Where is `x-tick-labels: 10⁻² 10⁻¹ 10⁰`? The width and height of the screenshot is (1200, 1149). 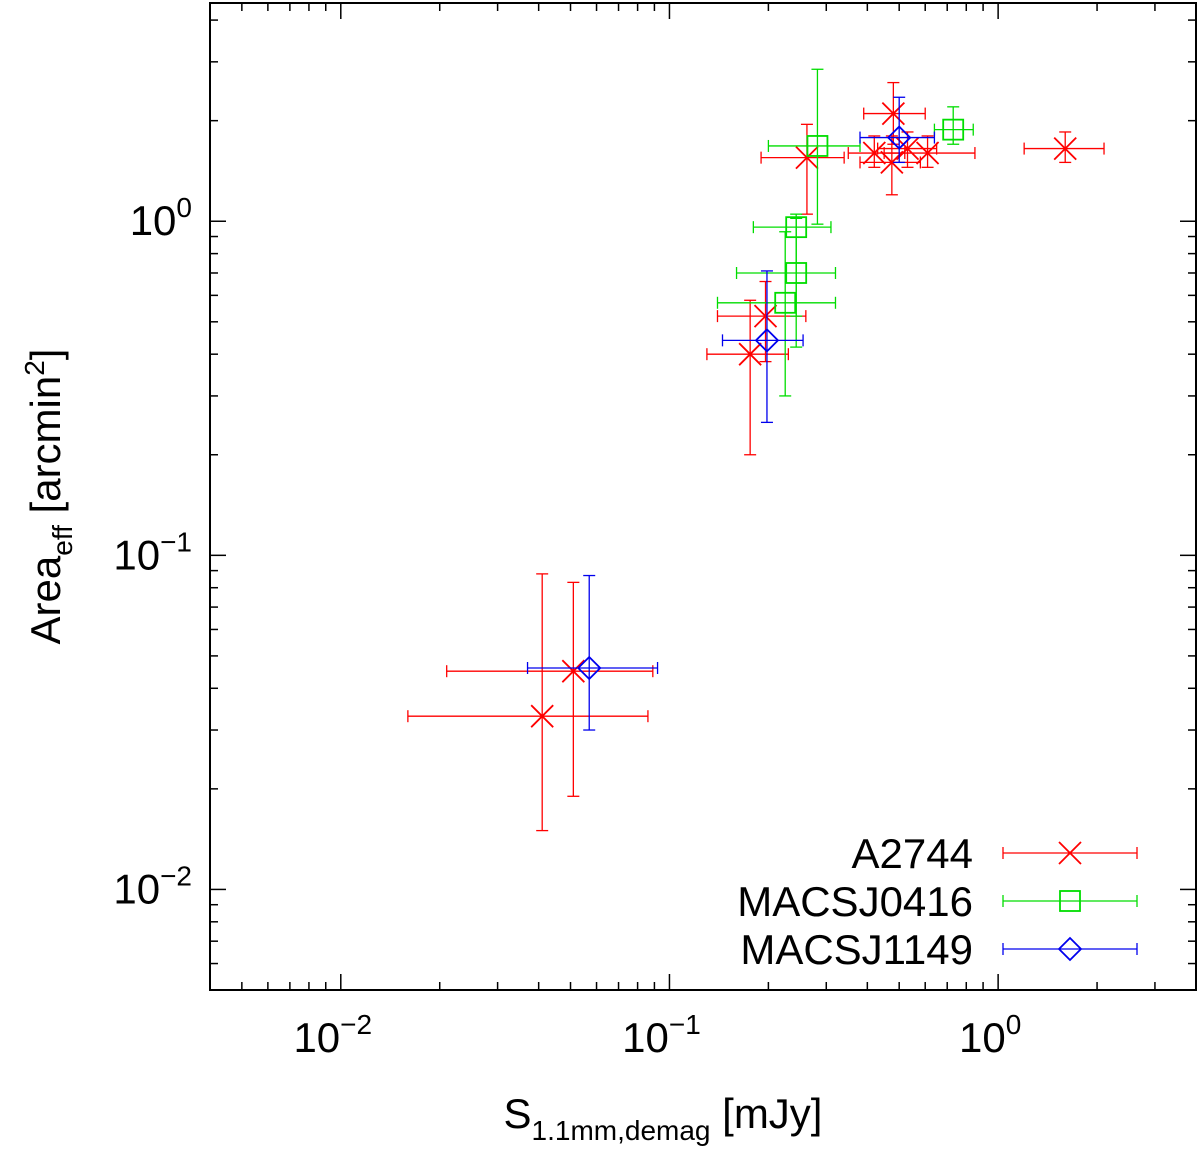
x-tick-labels: 10⁻² 10⁻¹ 10⁰ is located at coordinates (657, 1035).